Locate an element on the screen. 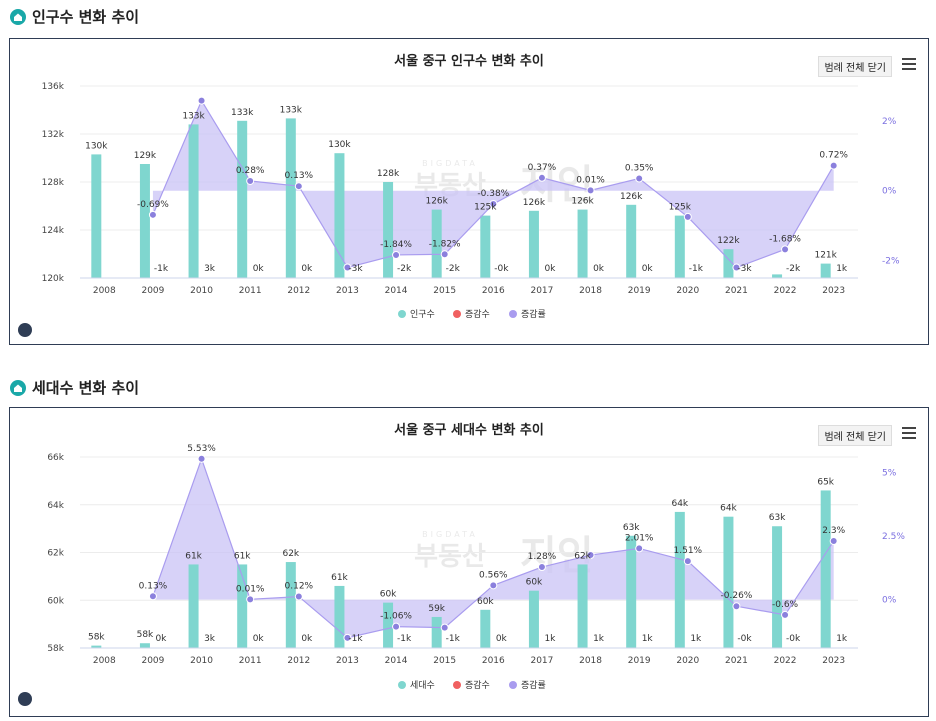  y-tick-label: 132k is located at coordinates (53, 135).